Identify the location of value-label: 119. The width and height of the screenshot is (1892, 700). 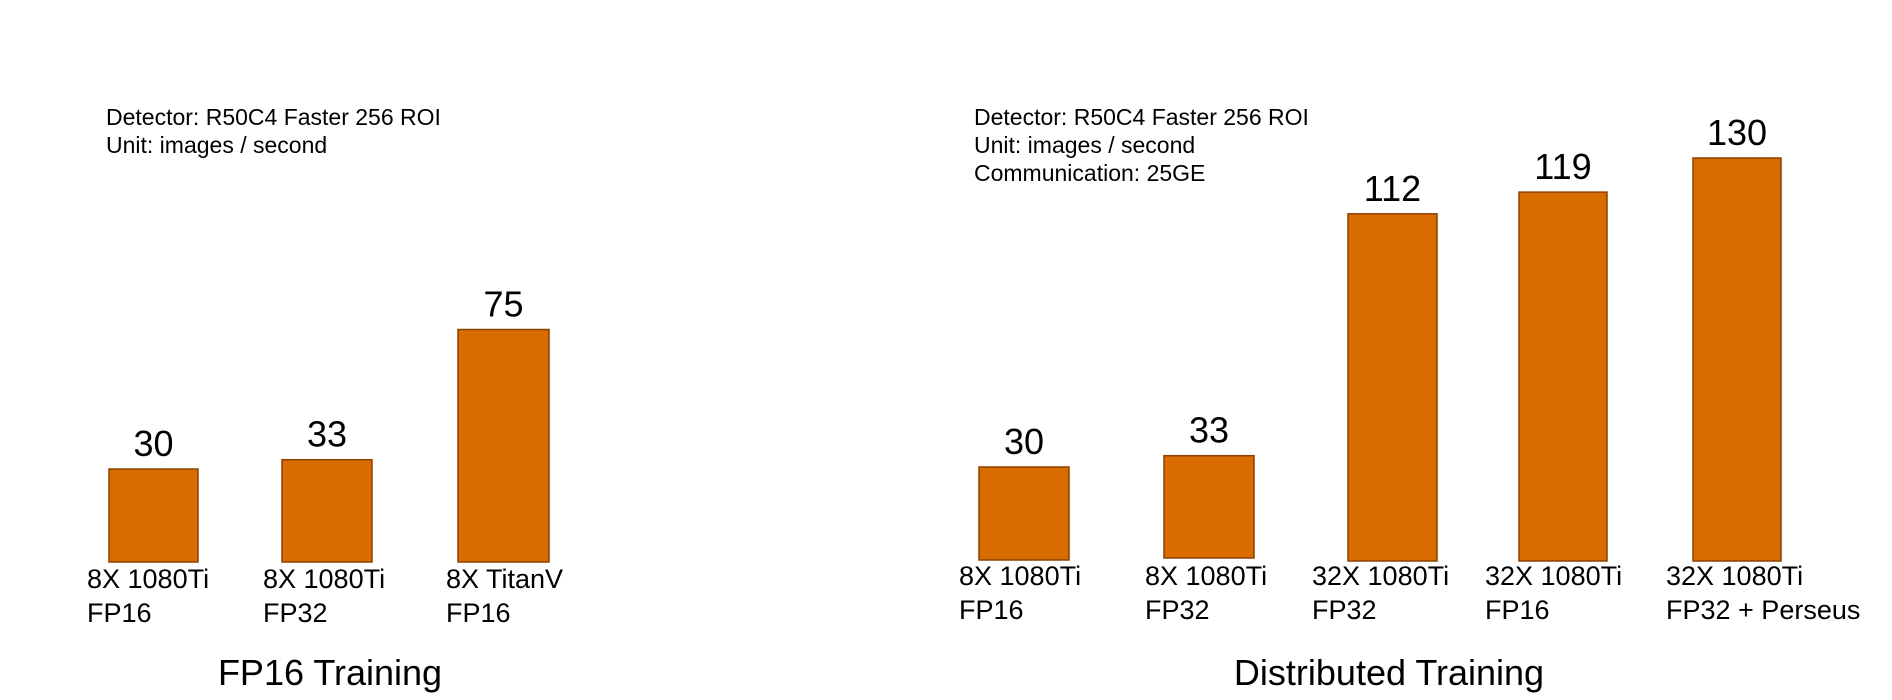
(1562, 166).